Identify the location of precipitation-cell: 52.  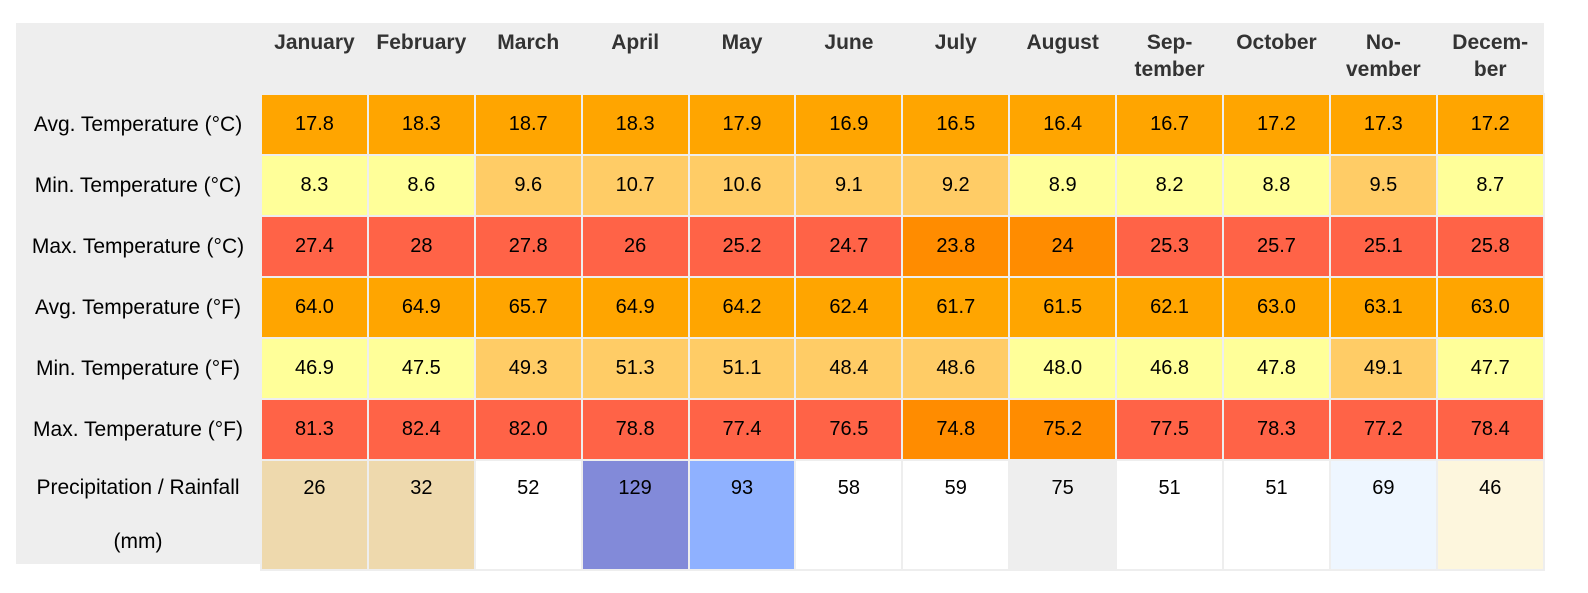
(528, 515).